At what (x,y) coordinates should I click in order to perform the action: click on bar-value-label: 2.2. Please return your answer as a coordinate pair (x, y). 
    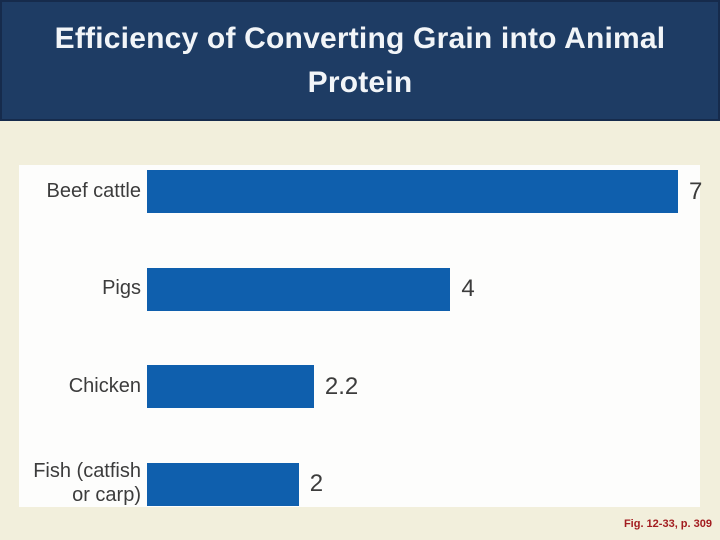
    Looking at the image, I should click on (341, 386).